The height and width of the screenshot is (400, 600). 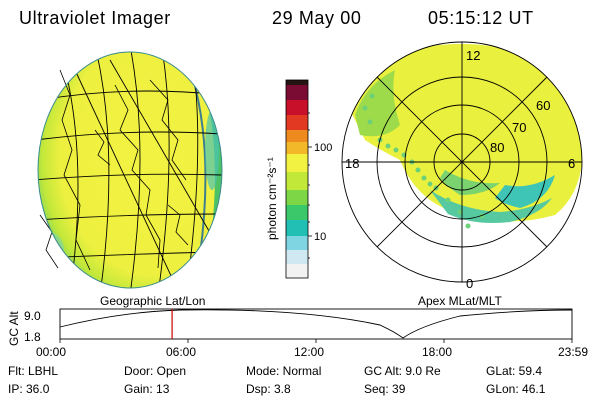 What do you see at coordinates (460, 301) in the screenshot?
I see `right-panel-label: Apex MLat/MLT` at bounding box center [460, 301].